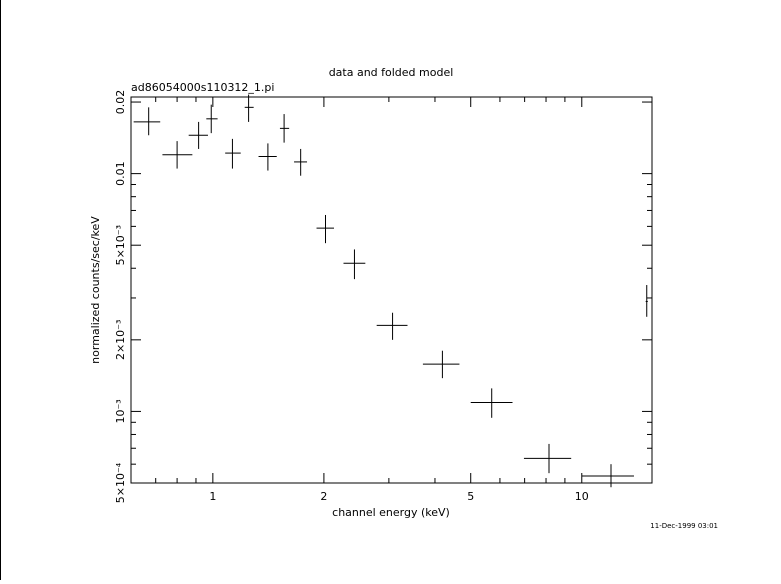 This screenshot has width=781, height=584. Describe the element at coordinates (323, 496) in the screenshot. I see `x-tick-label: 2` at that location.